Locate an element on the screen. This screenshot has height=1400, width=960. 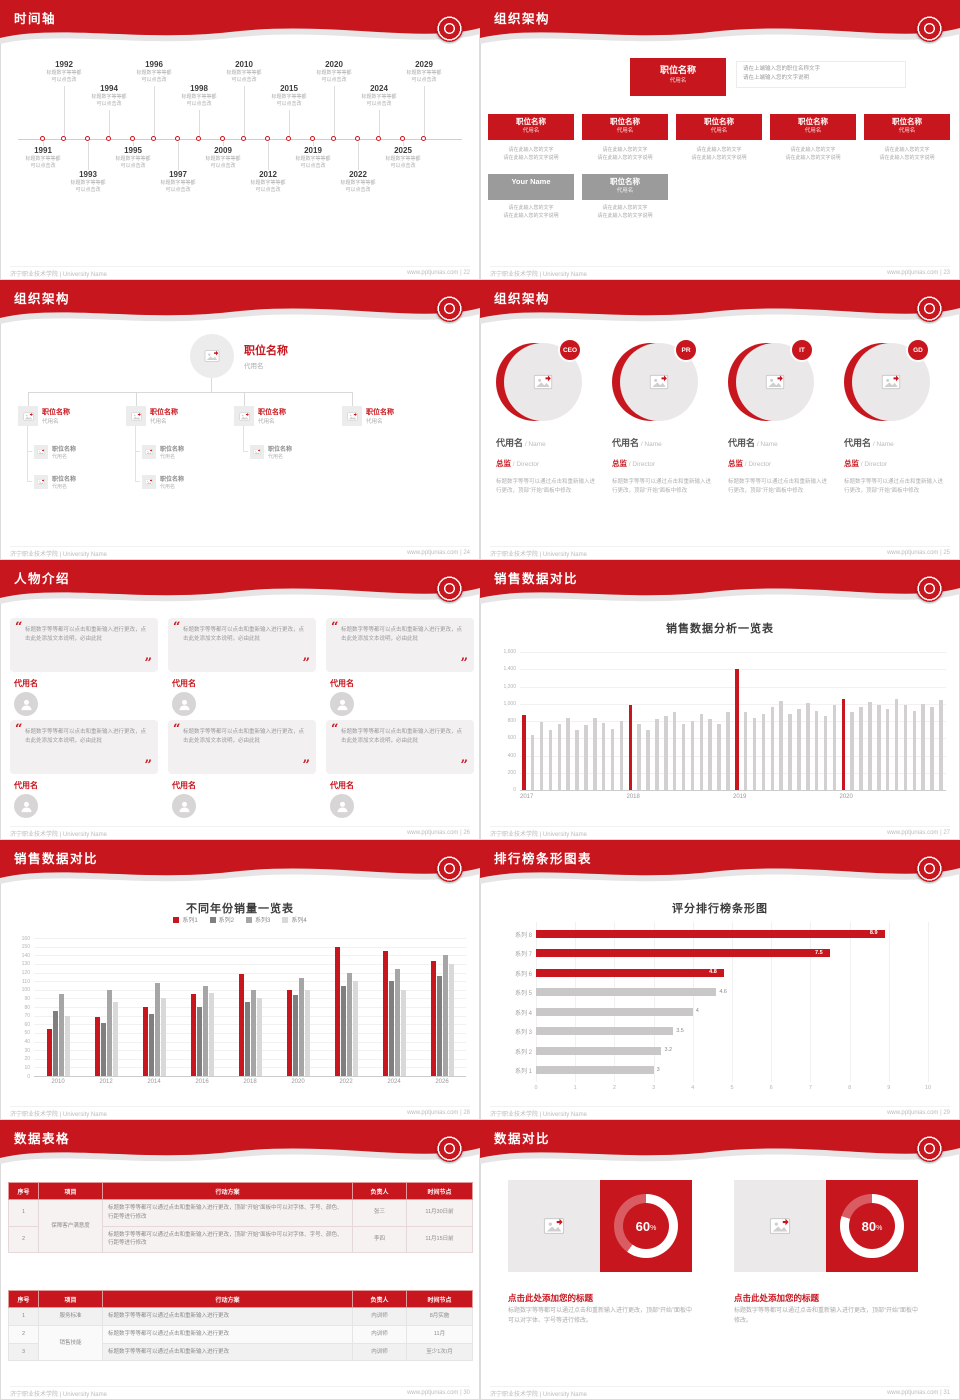
column-header: 行动方案 is located at coordinates (227, 1191).